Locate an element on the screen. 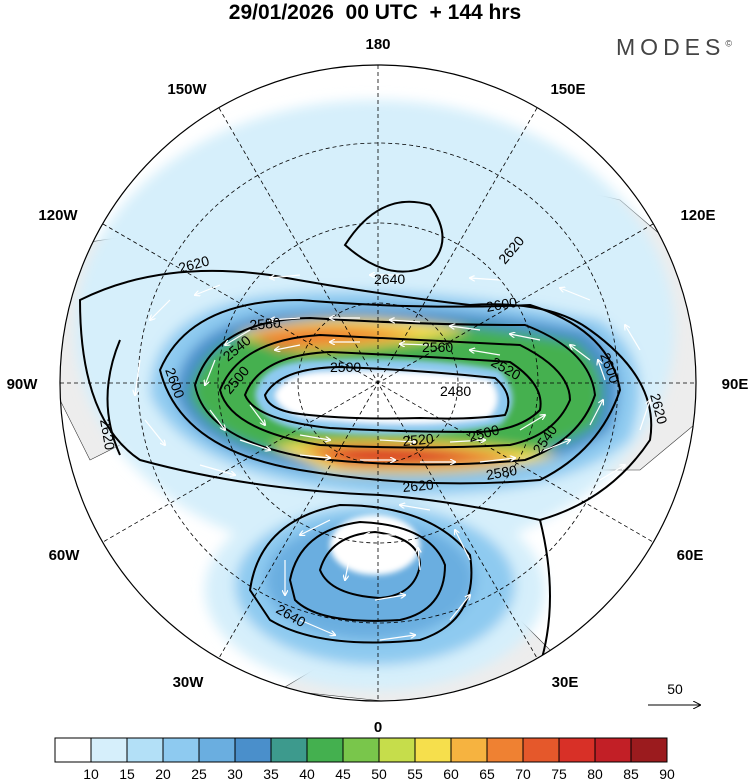 The height and width of the screenshot is (782, 750). copyright-mark: © is located at coordinates (728, 43).